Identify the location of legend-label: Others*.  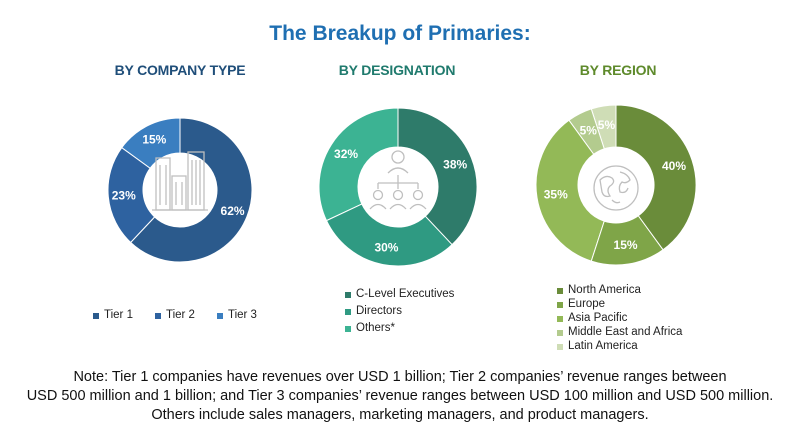
(375, 328).